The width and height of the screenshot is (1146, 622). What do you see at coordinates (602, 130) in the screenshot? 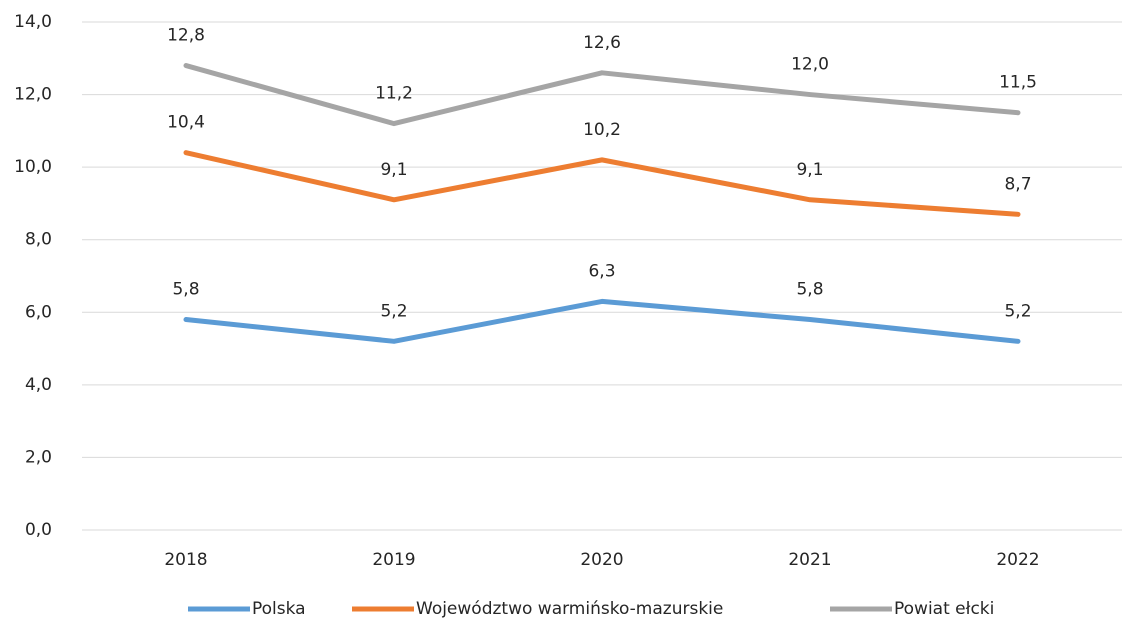
I see `data-label: 10,2` at bounding box center [602, 130].